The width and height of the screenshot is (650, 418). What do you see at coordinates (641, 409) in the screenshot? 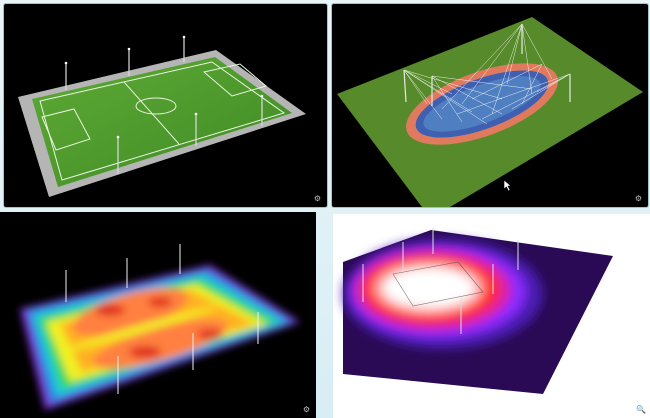
I see `magnifier-icon: 🔍` at bounding box center [641, 409].